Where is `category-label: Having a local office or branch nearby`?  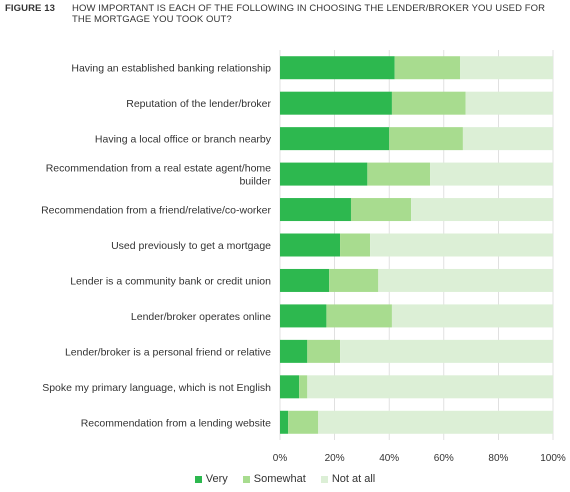 category-label: Having a local office or branch nearby is located at coordinates (183, 140).